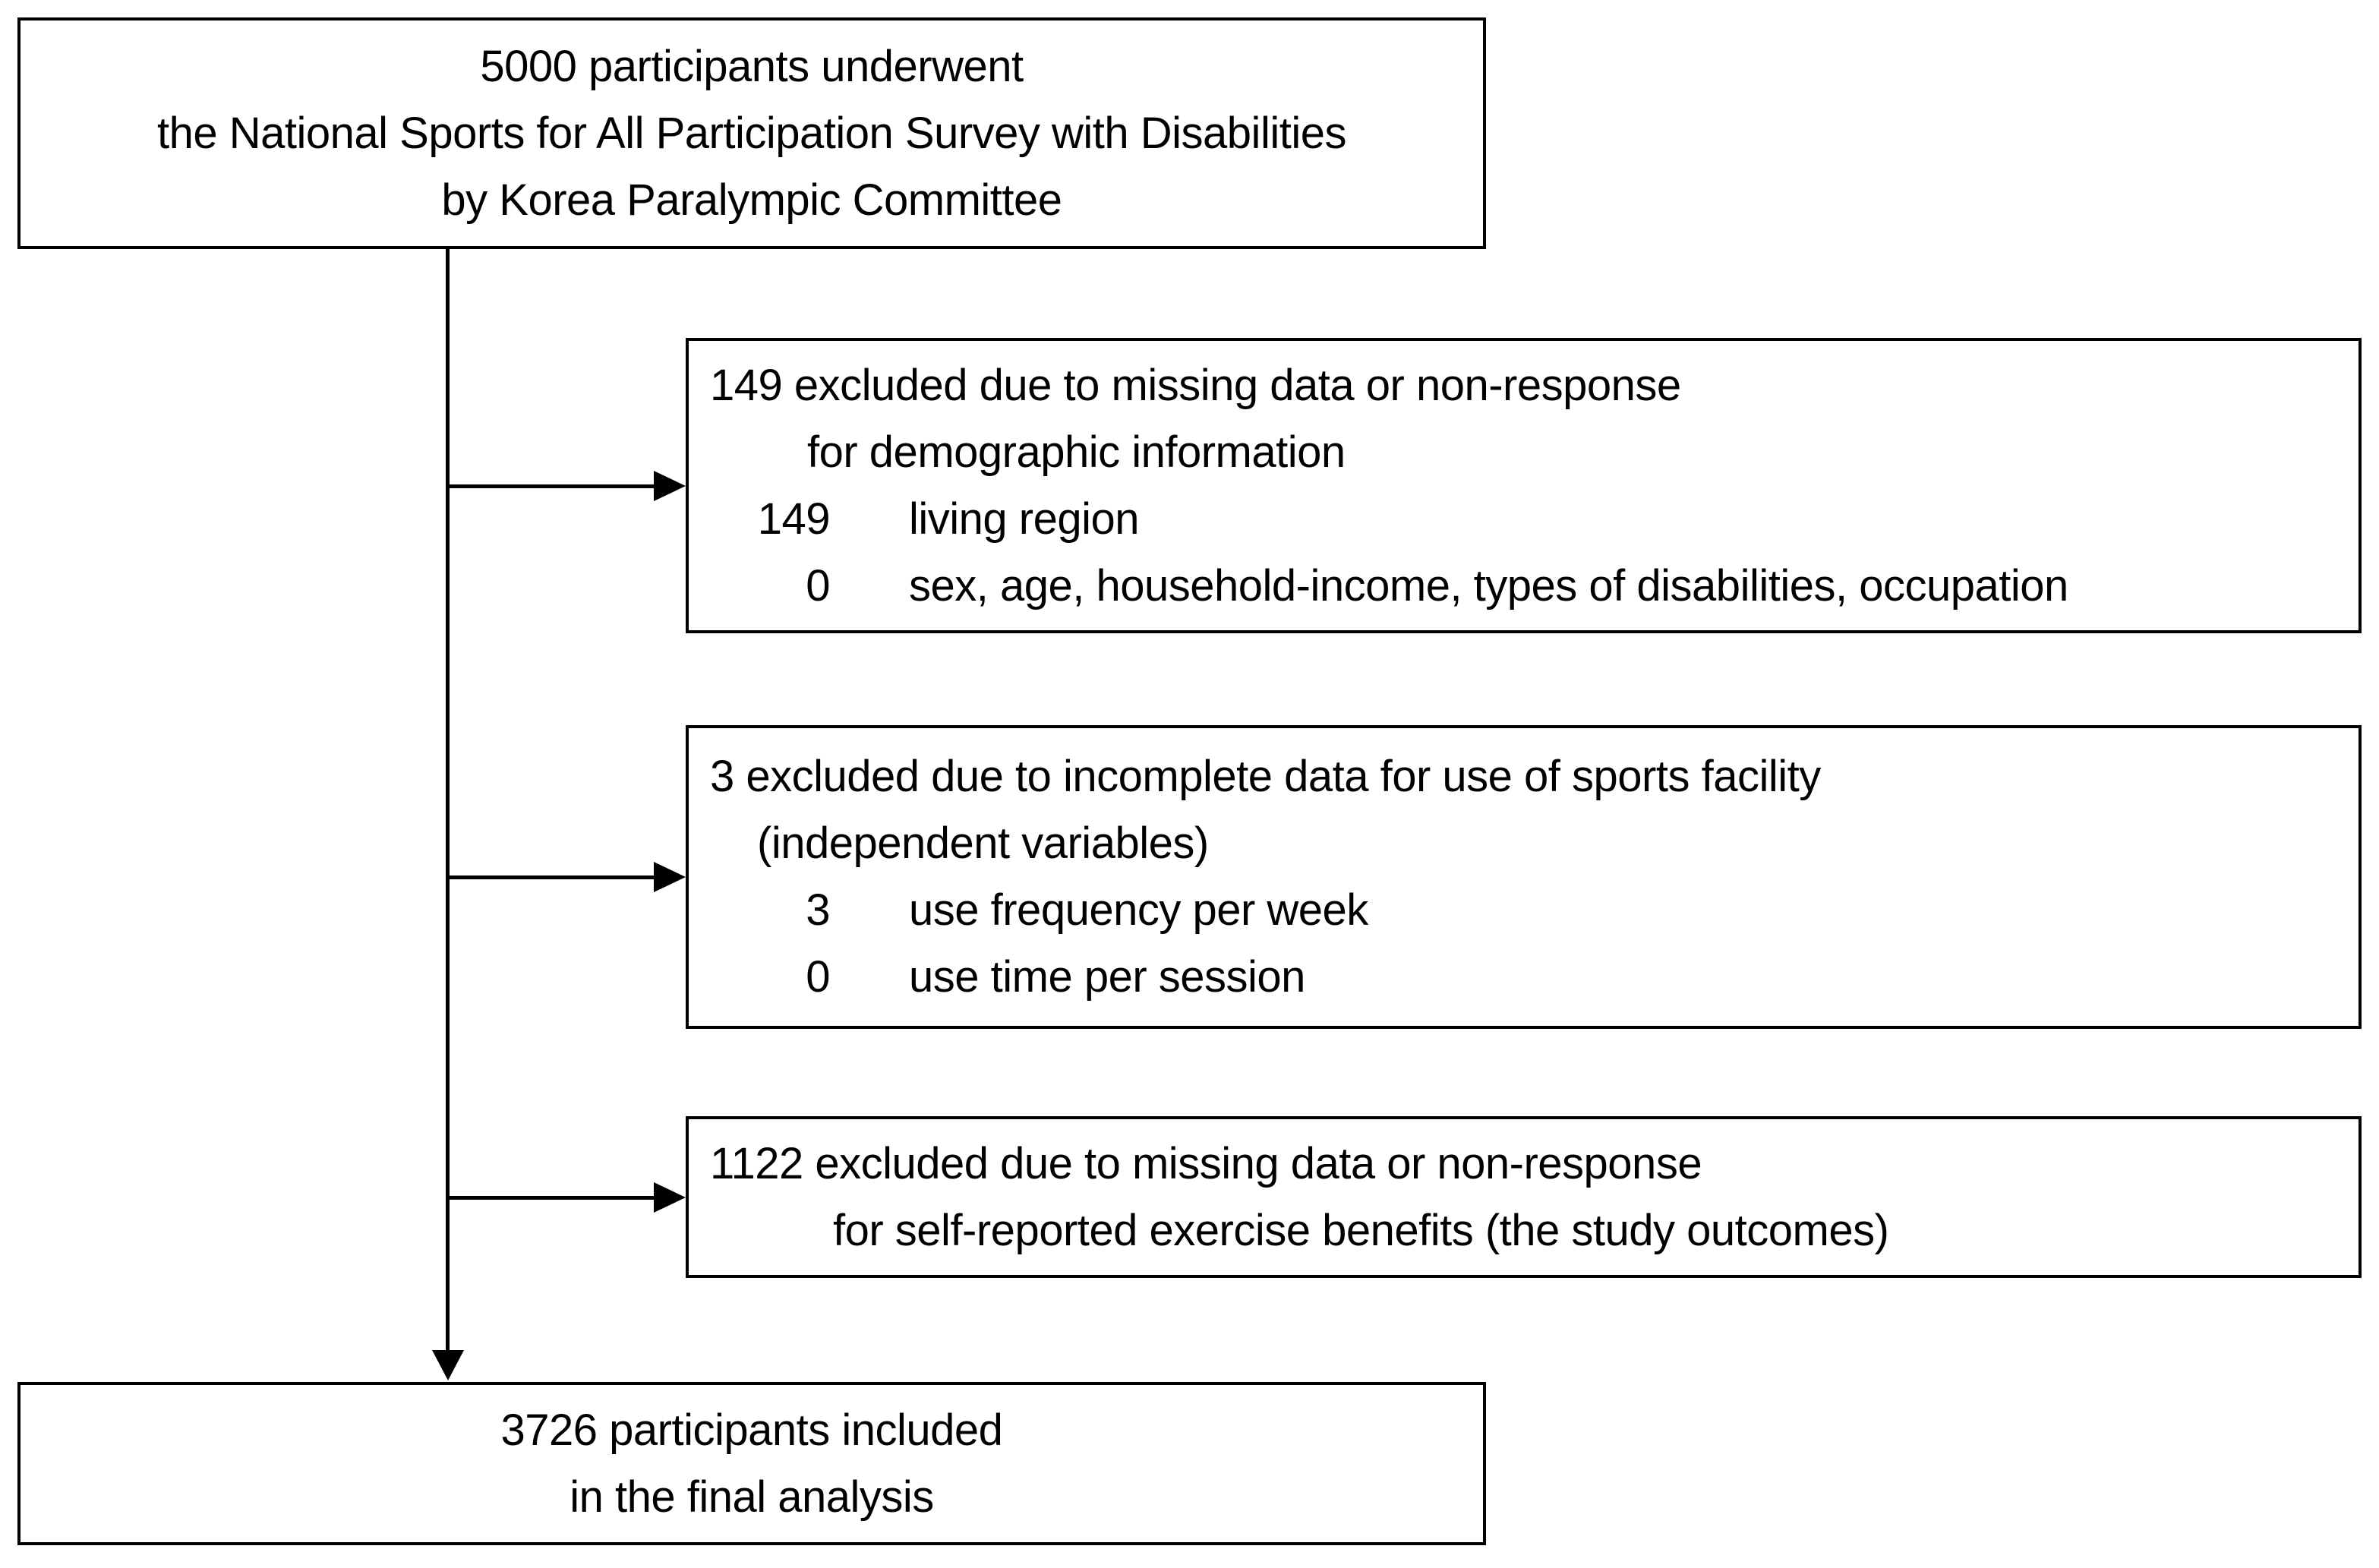  I want to click on exclusion-1-item: 149 living region, so click(1525, 519).